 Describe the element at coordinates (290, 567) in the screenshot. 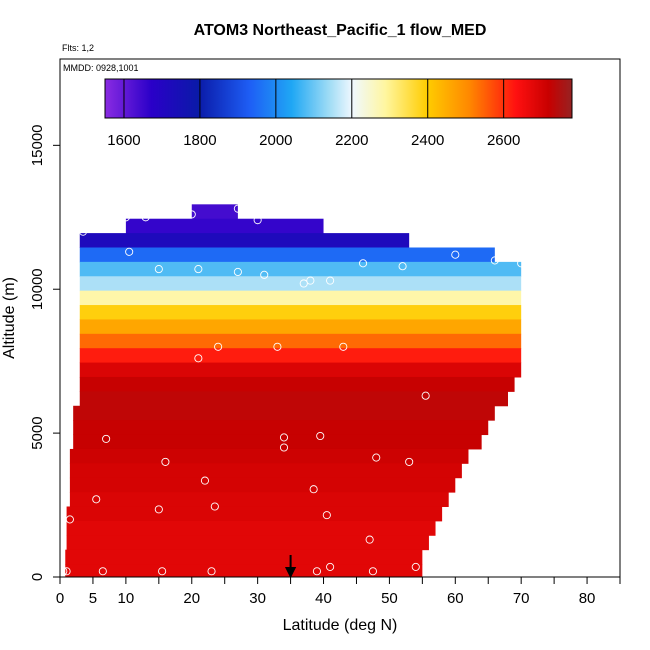

I see `latitude-marker-arrow` at that location.